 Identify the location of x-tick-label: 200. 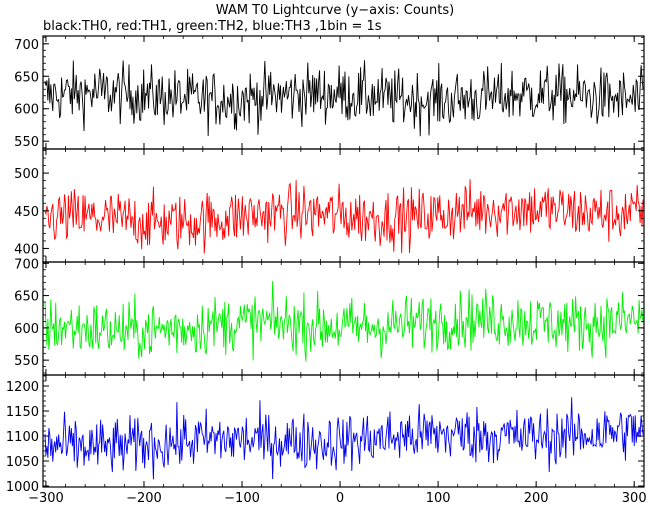
(536, 498).